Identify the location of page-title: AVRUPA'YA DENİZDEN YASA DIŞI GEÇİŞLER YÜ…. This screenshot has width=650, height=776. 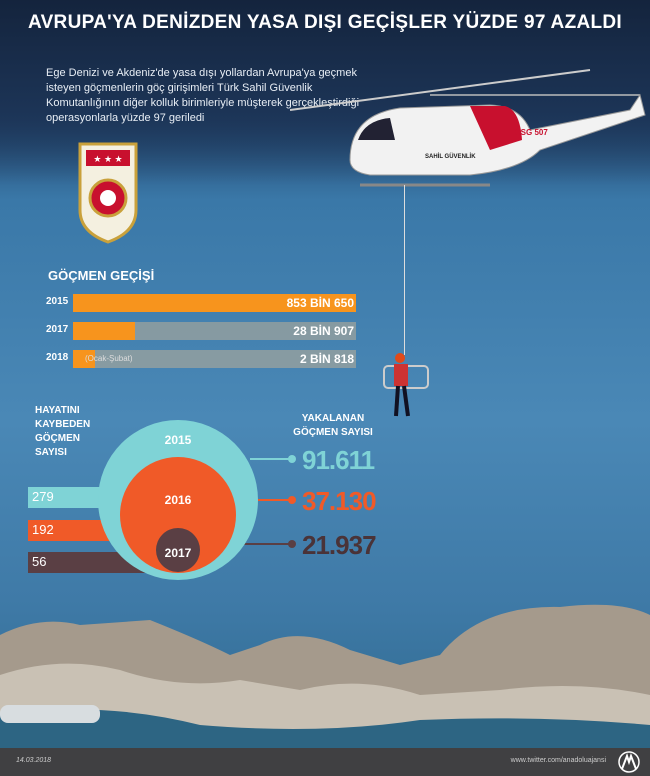
(325, 22).